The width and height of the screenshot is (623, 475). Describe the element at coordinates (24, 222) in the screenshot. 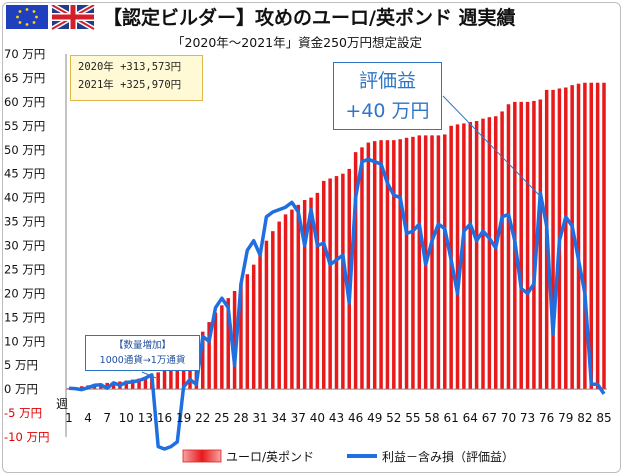

I see `y-tick-label: 35 万円` at that location.